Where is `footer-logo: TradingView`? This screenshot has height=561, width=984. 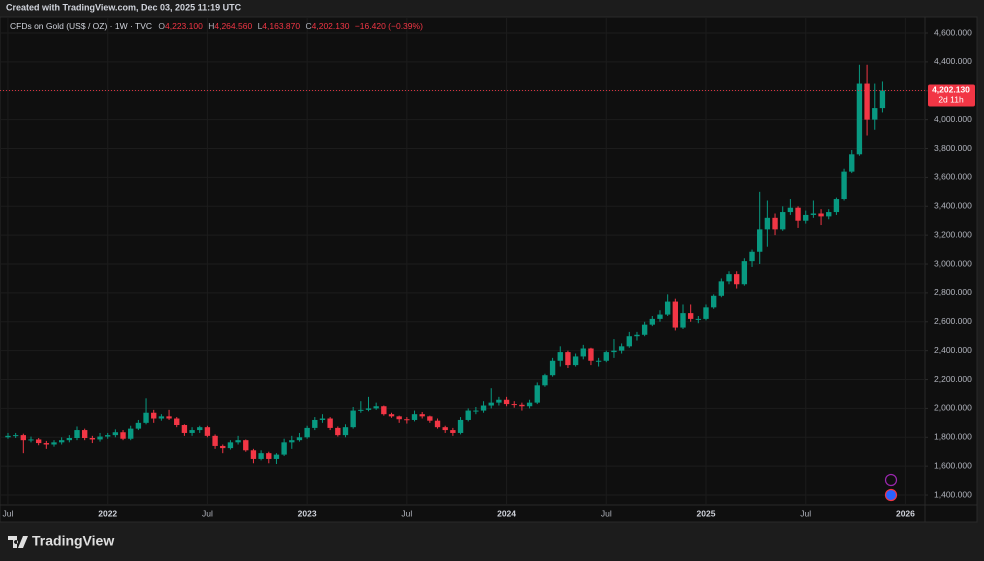
footer-logo: TradingView is located at coordinates (61, 541).